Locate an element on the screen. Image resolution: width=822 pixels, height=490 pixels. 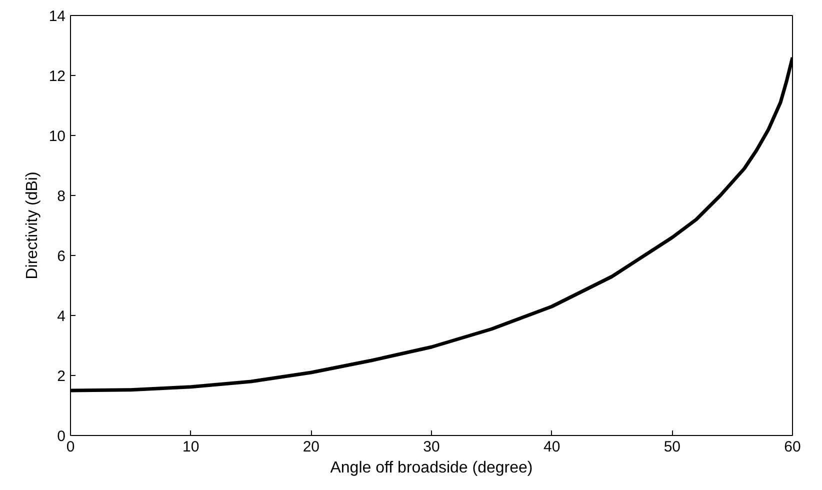
x-axis-title: Angle off broadside (degree) is located at coordinates (431, 468).